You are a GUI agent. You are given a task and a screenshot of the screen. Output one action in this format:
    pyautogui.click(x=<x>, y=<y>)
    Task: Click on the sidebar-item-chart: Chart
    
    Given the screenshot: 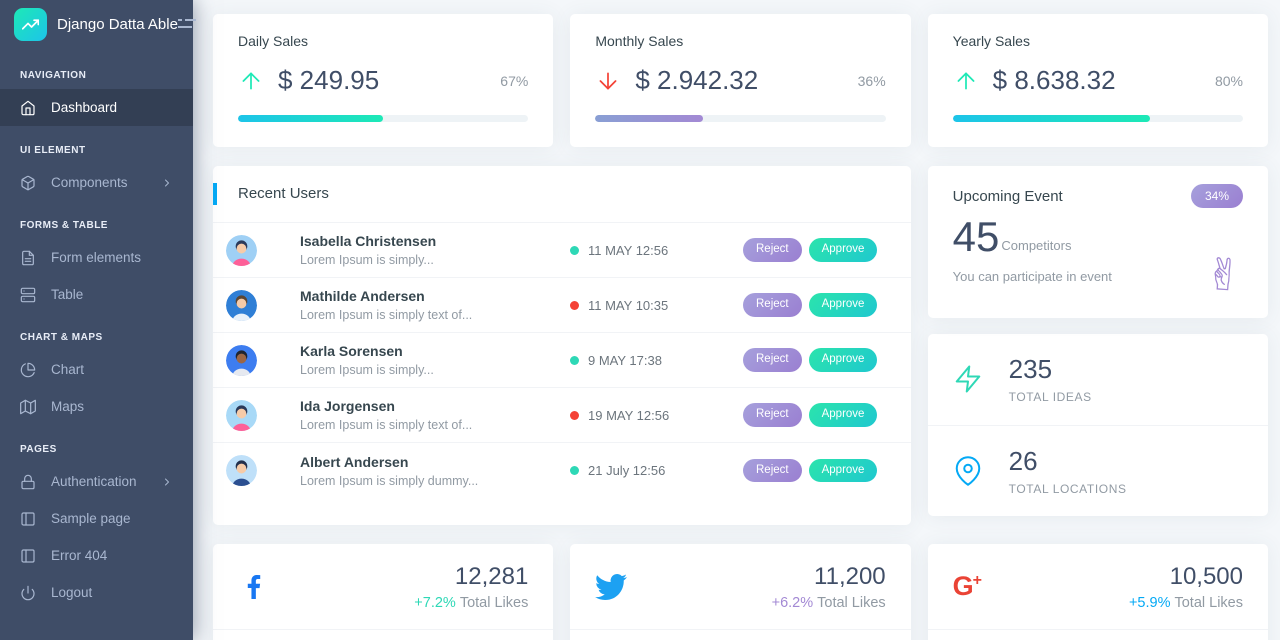 What is the action you would take?
    pyautogui.click(x=96, y=369)
    